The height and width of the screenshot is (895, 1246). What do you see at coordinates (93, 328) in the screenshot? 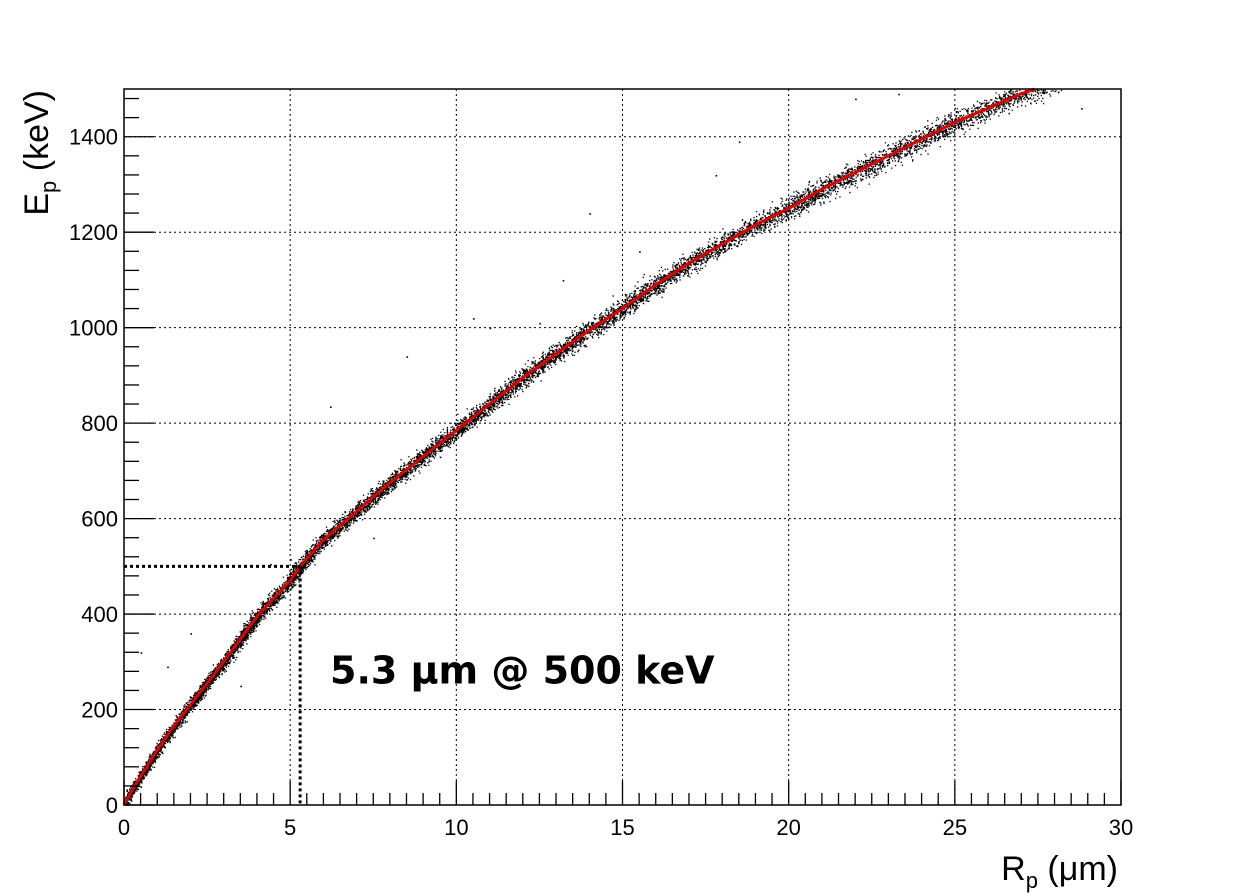
I see `y-tick-label: 1000` at bounding box center [93, 328].